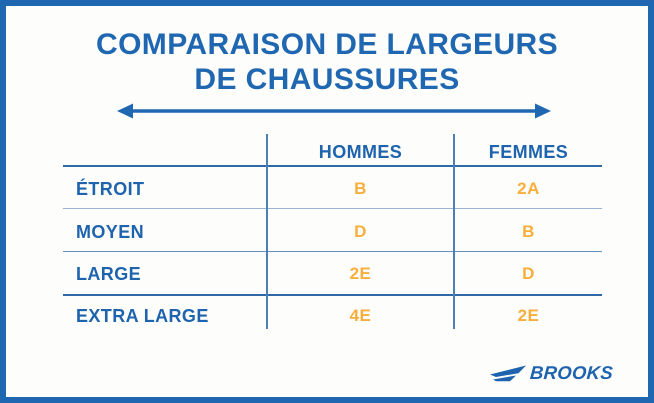 This screenshot has height=403, width=654. What do you see at coordinates (360, 152) in the screenshot?
I see `column-header-hommes: HOMMES` at bounding box center [360, 152].